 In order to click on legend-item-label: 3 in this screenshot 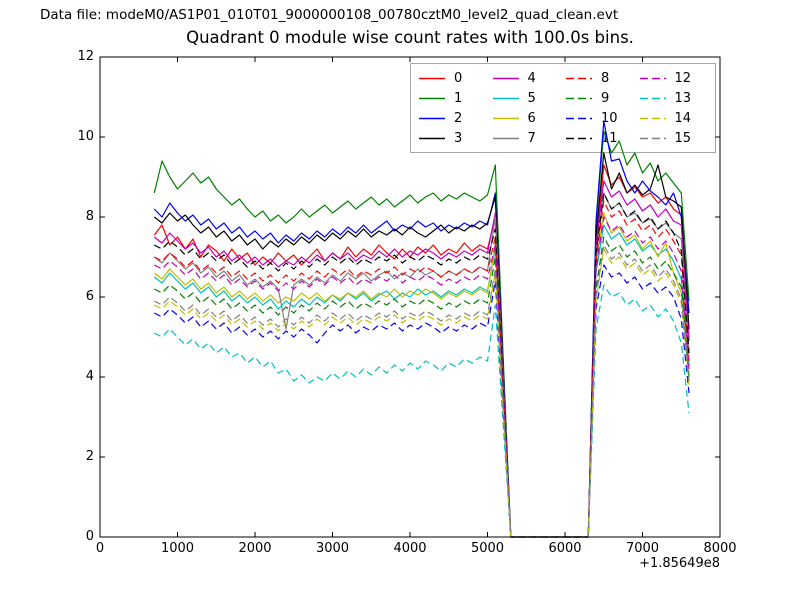, I will do `click(458, 138)`.